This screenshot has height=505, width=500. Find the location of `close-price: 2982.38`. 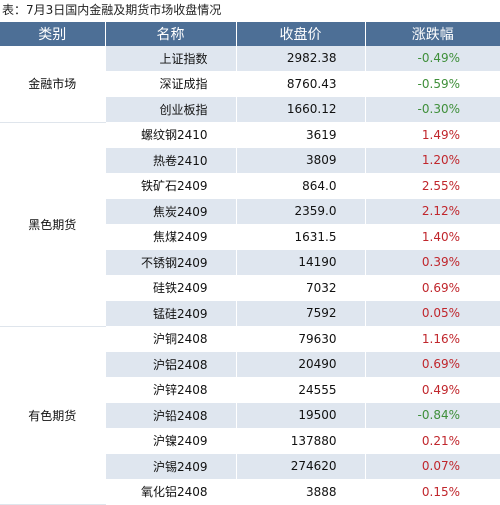

close-price: 2982.38 is located at coordinates (301, 59).